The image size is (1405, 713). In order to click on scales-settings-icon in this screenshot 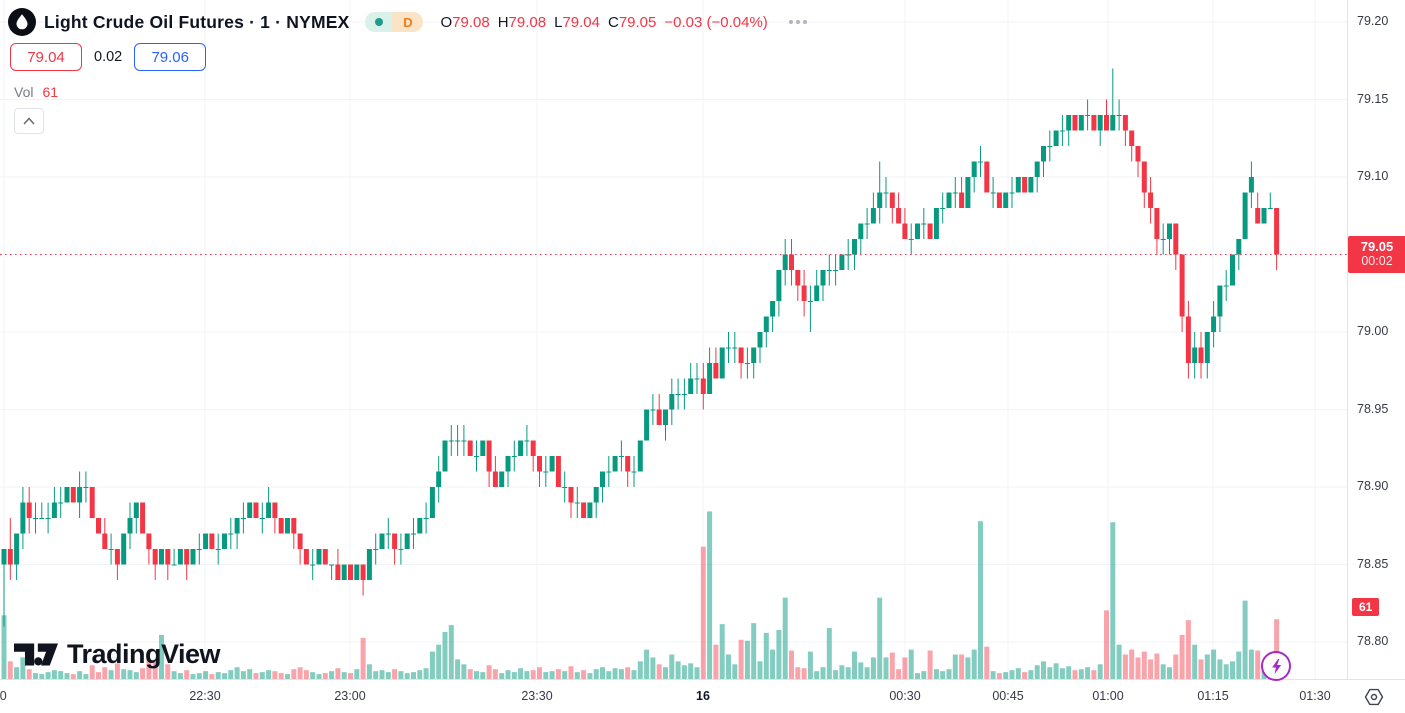, I will do `click(1374, 697)`.